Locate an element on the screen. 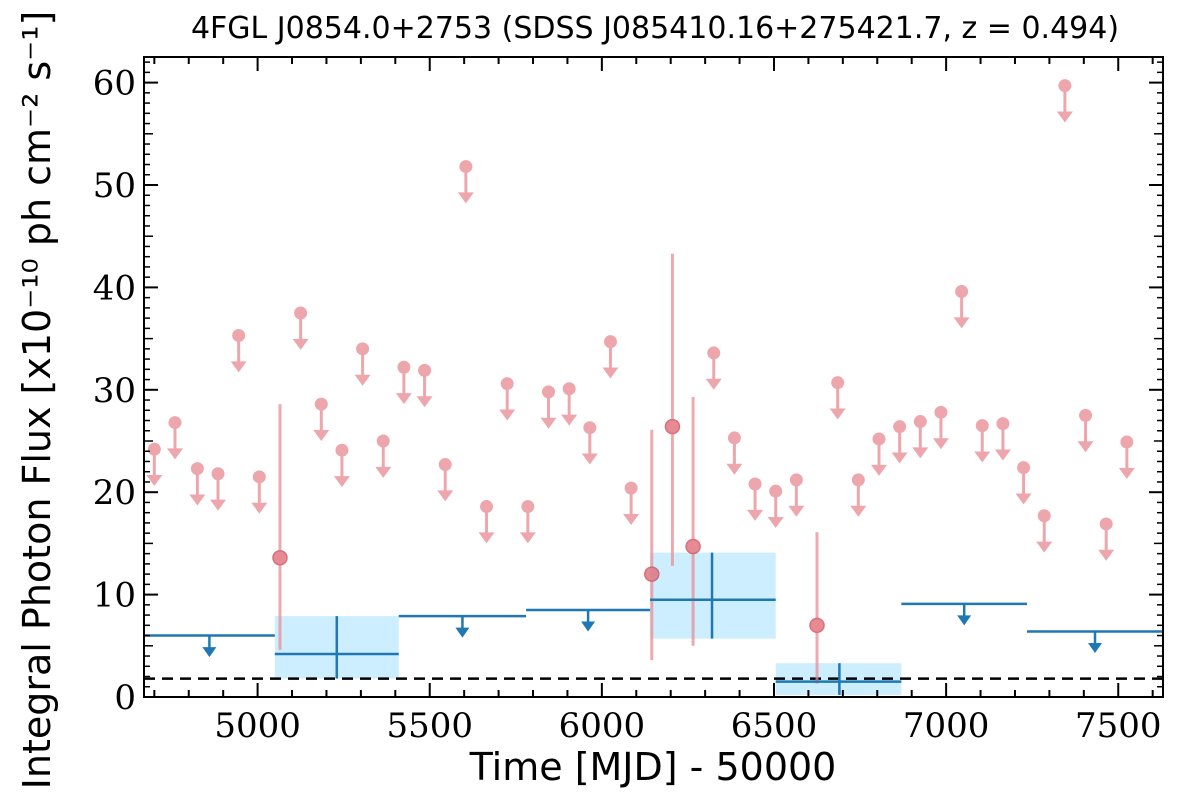 The width and height of the screenshot is (1200, 800). x-tick-label: 5500 is located at coordinates (429, 726).